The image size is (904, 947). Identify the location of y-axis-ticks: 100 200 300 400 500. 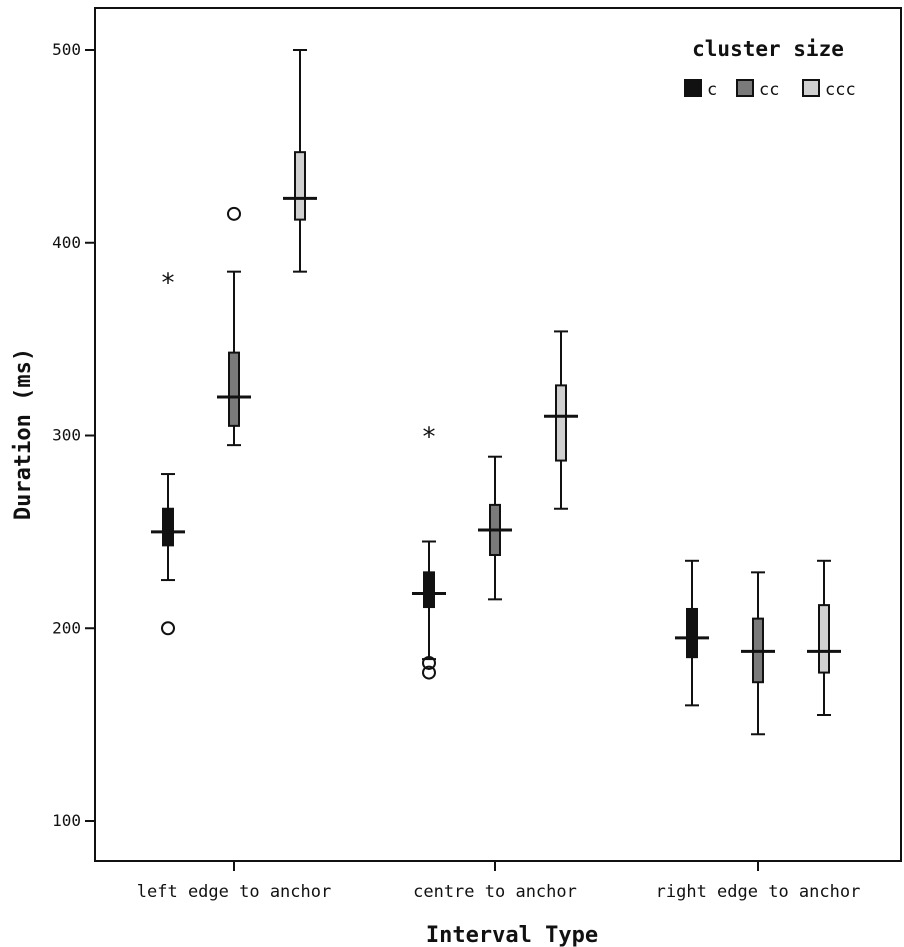
(73, 435).